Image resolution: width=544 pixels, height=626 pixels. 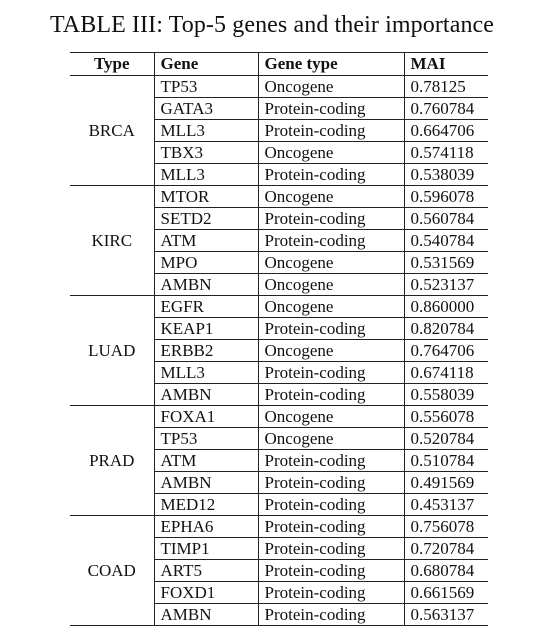 I want to click on table-row: AMBN Protein-coding 0.558039, so click(x=279, y=394).